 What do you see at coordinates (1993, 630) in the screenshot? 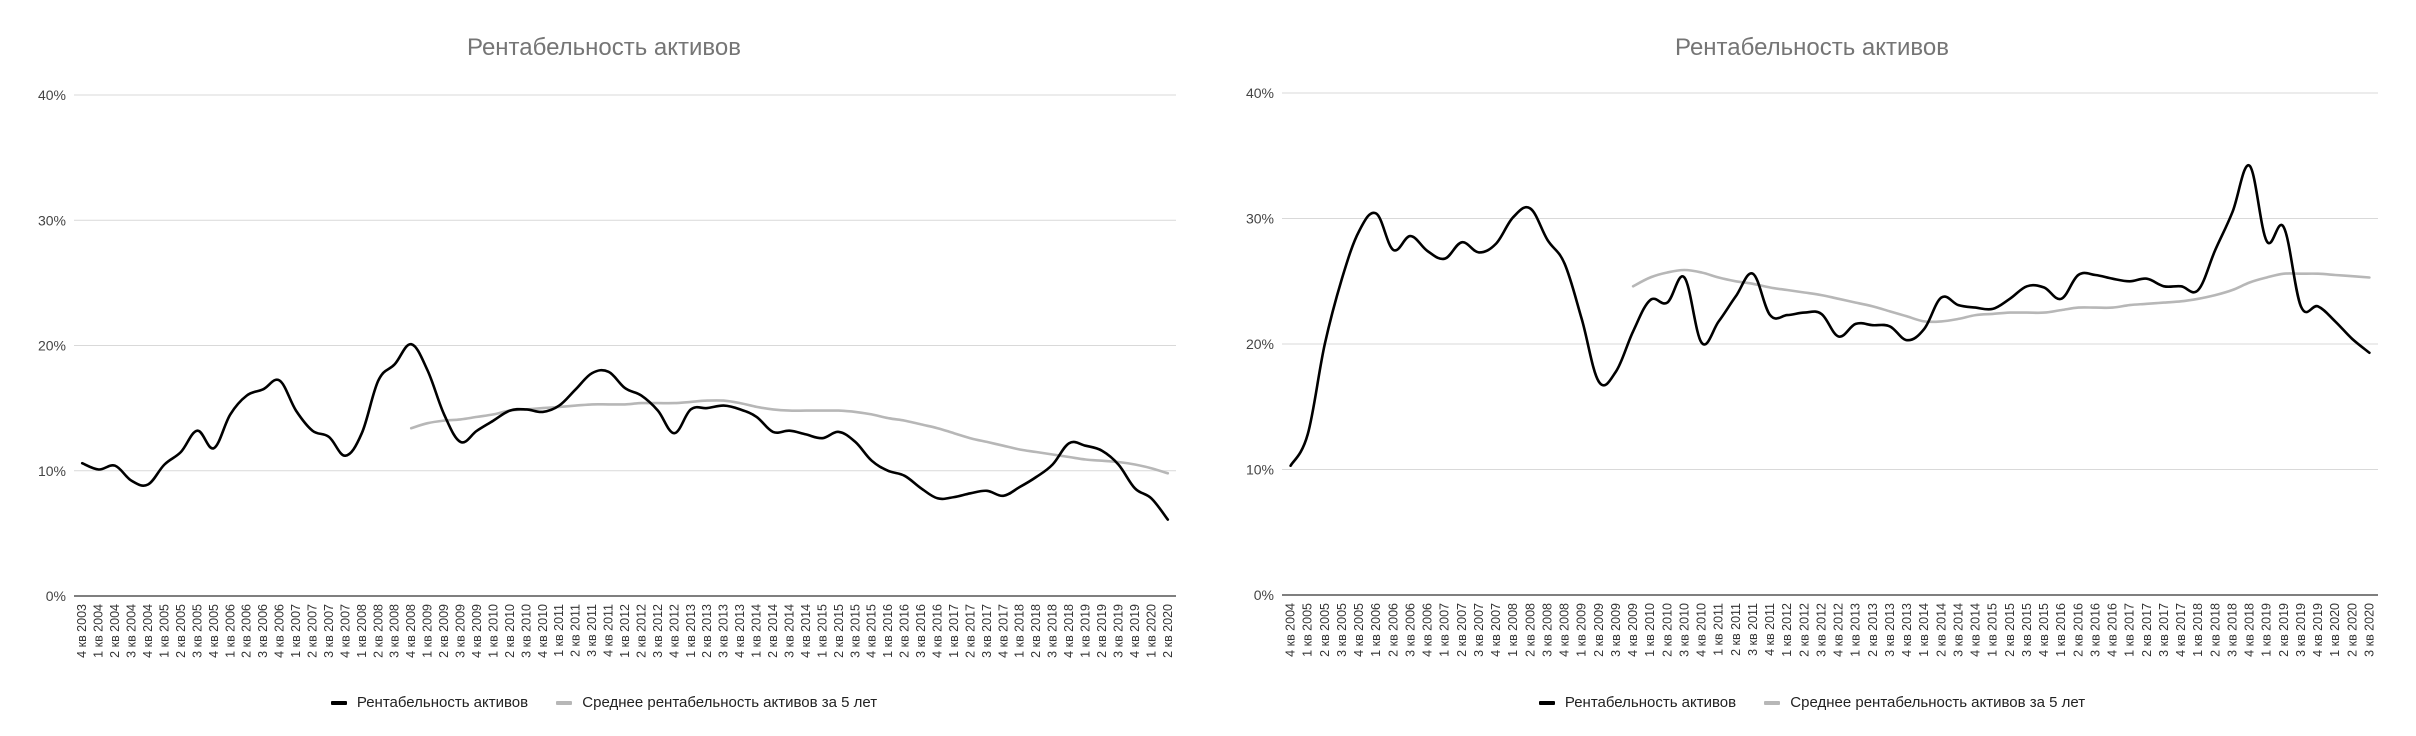
I see `x-tick-label: 1 кв 2015` at bounding box center [1993, 630].